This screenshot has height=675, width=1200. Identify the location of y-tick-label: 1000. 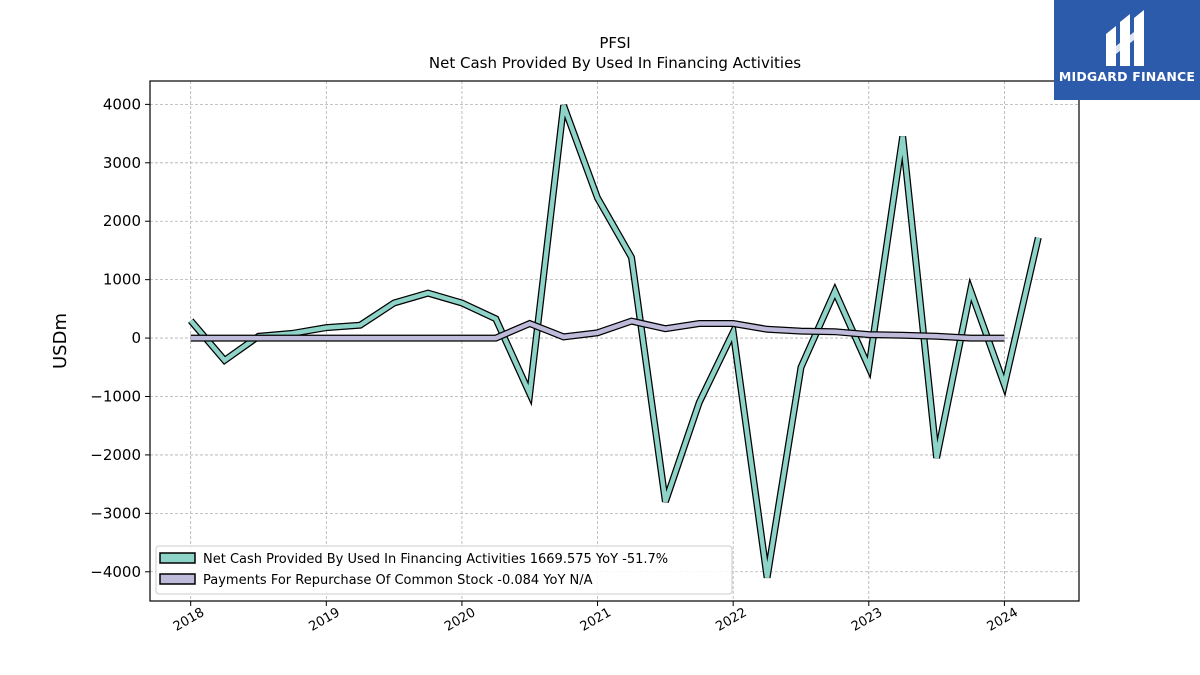
(122, 280).